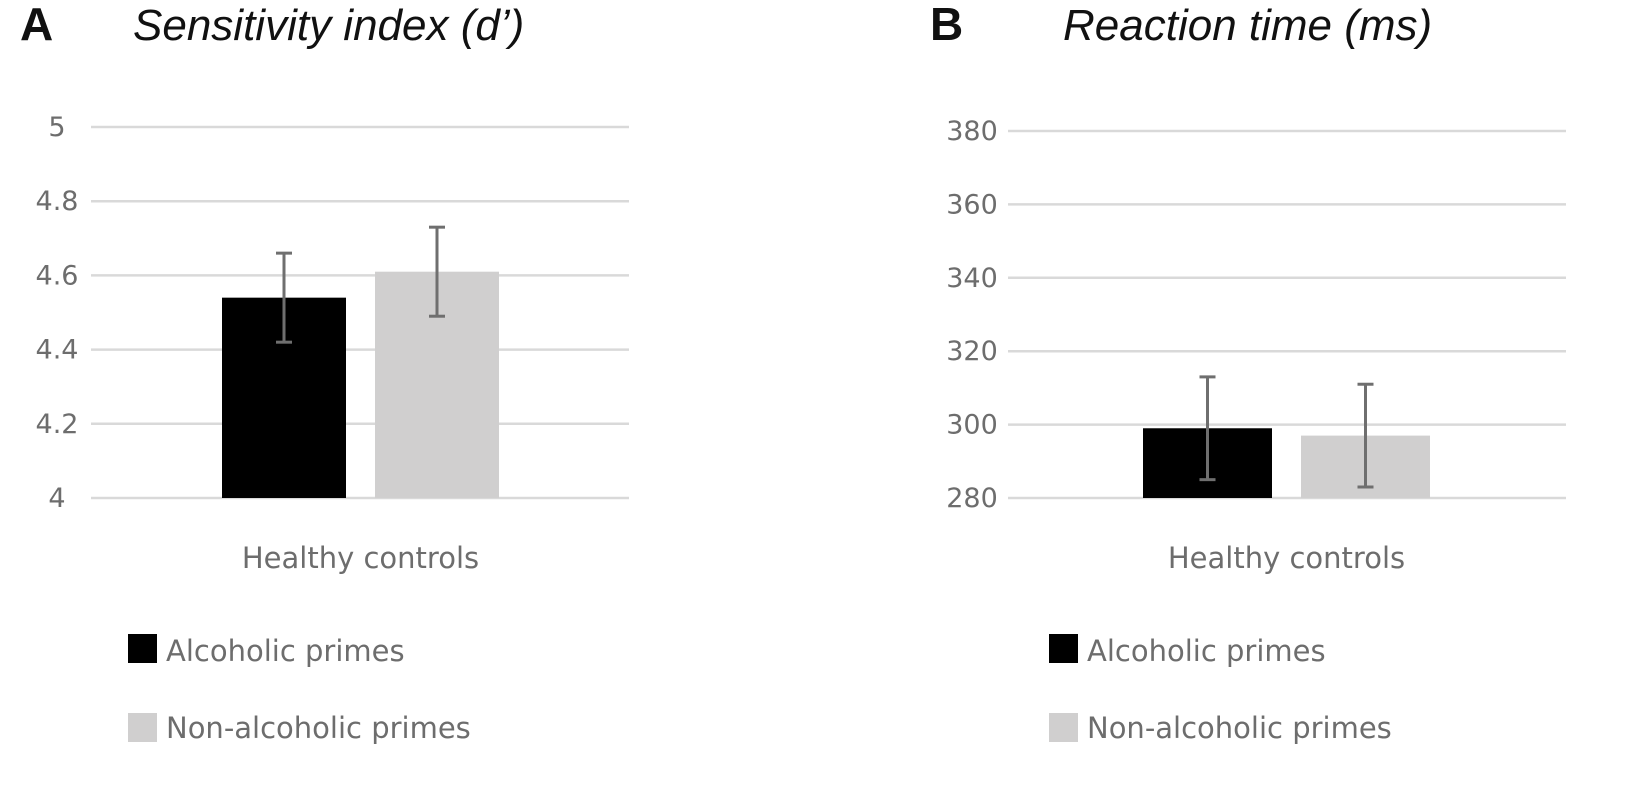 This screenshot has width=1643, height=791. Describe the element at coordinates (328, 25) in the screenshot. I see `chart-title: Sensitivity index (d’)` at that location.